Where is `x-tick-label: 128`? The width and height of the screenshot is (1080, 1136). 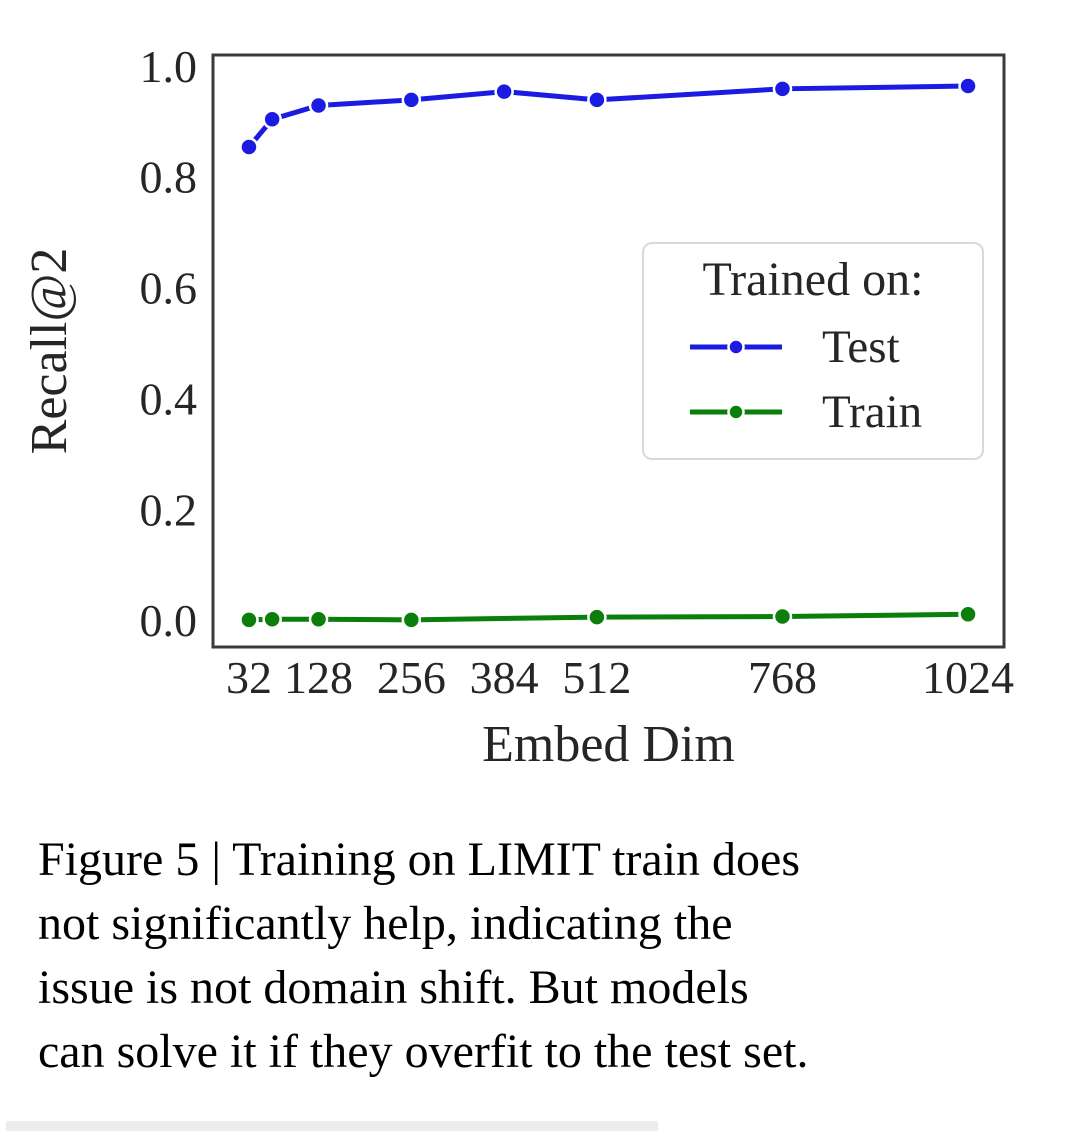
x-tick-label: 128 is located at coordinates (318, 677).